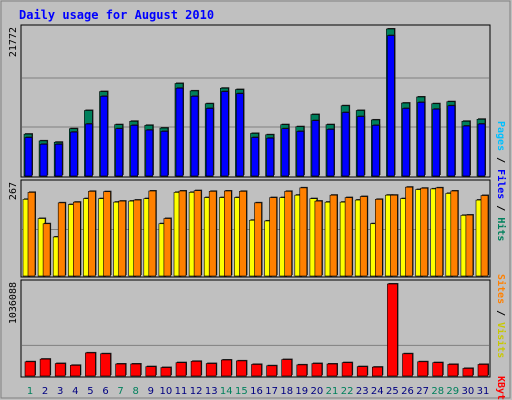 The image size is (512, 400). Describe the element at coordinates (332, 391) in the screenshot. I see `day-label-21: 21` at that location.